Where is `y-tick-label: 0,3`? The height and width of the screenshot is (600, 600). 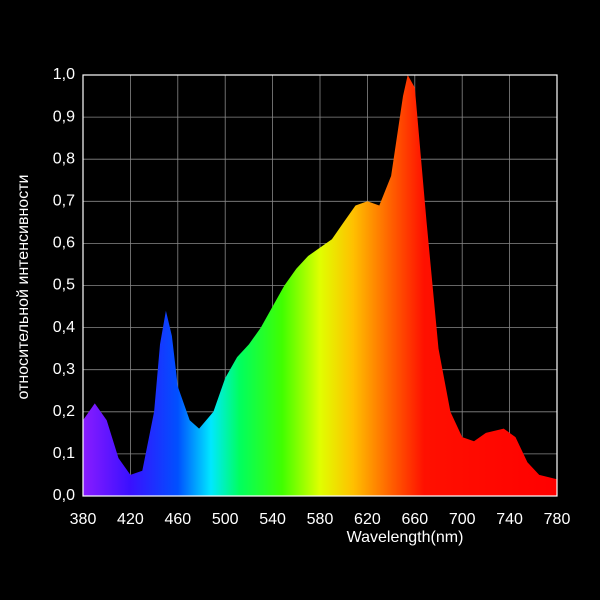
y-tick-label: 0,3 is located at coordinates (64, 369).